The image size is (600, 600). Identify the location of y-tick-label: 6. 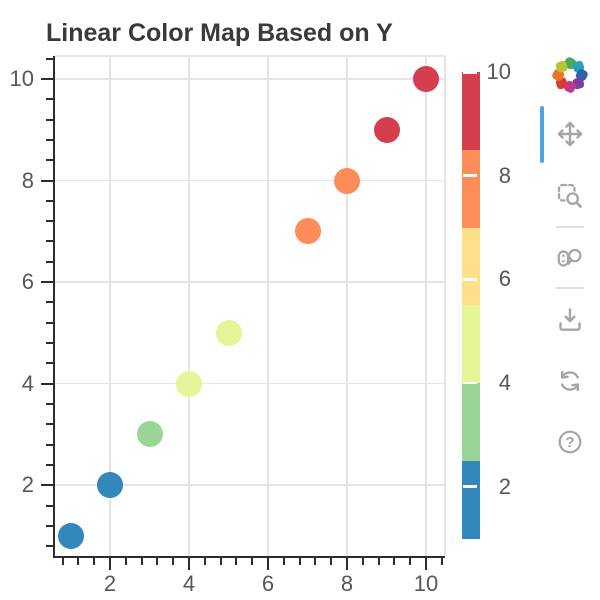
(27, 282).